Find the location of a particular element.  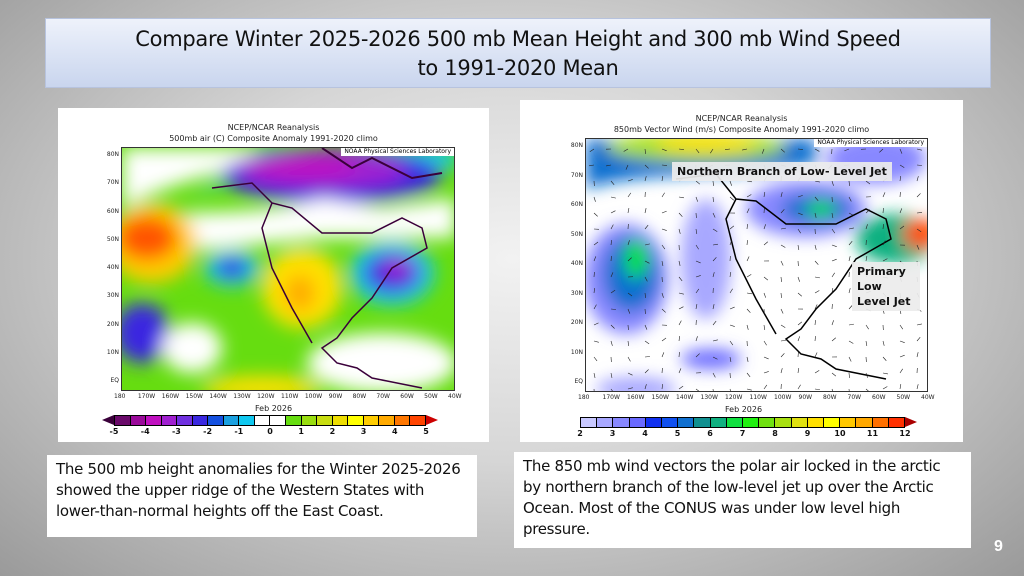

lon-tick: 60W is located at coordinates (879, 397).